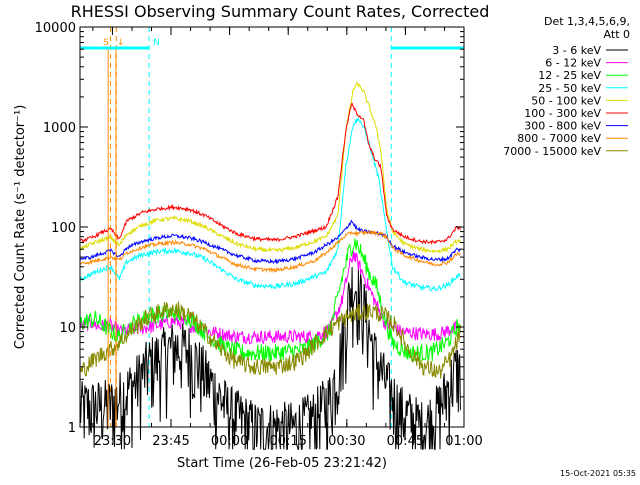  What do you see at coordinates (156, 43) in the screenshot?
I see `flag-label: N` at bounding box center [156, 43].